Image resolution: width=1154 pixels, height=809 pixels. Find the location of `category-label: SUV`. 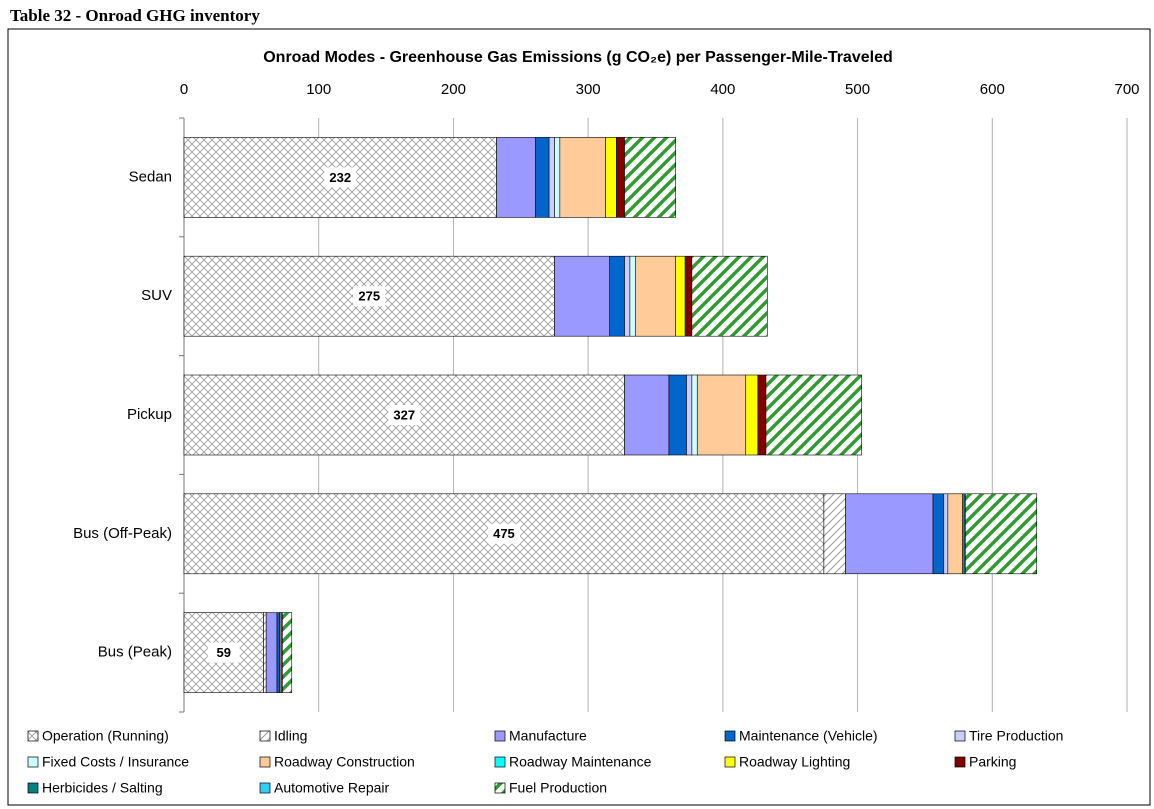

category-label: SUV is located at coordinates (156, 295).